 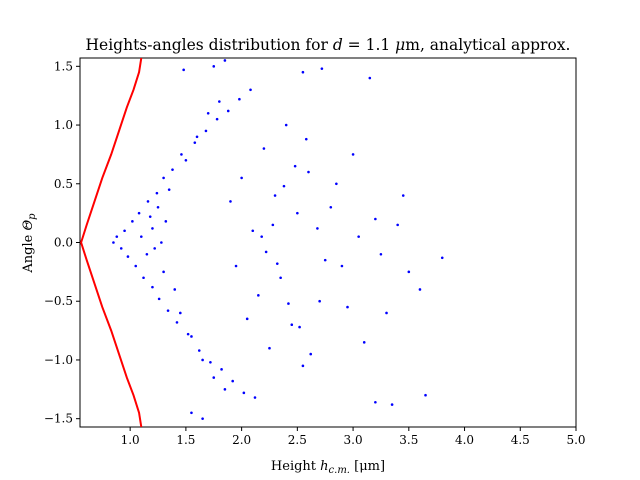 I want to click on y-tick-label: 1.0, so click(x=63, y=125).